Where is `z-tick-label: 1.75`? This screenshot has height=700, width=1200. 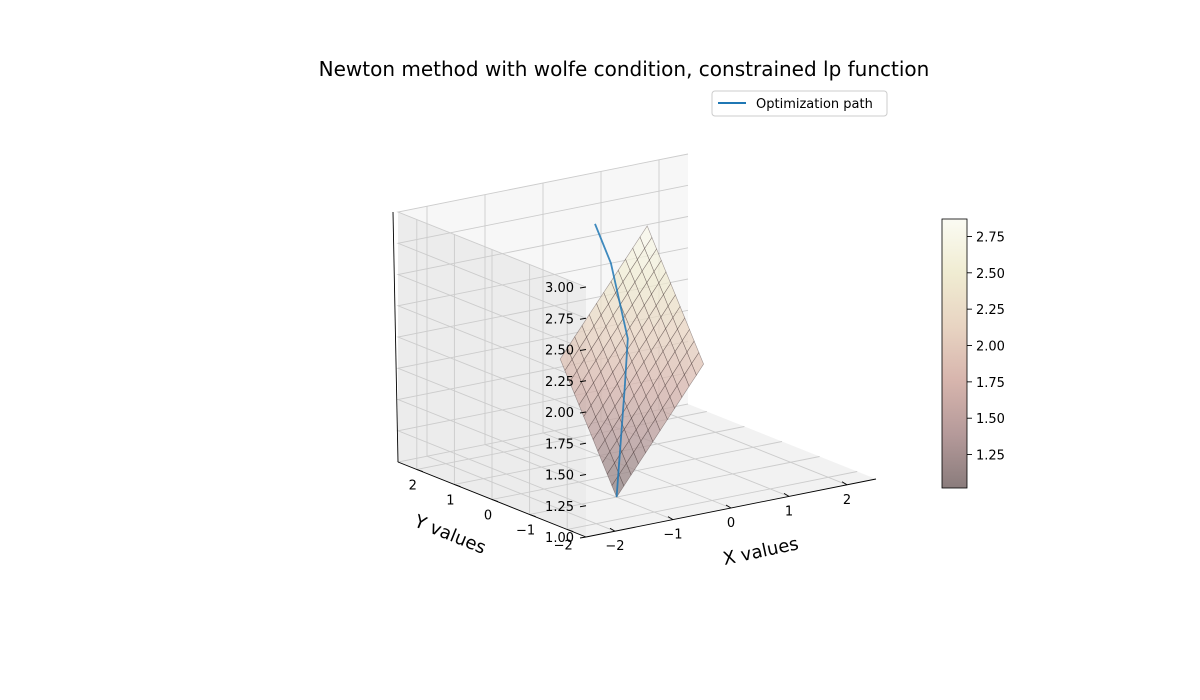 z-tick-label: 1.75 is located at coordinates (559, 444).